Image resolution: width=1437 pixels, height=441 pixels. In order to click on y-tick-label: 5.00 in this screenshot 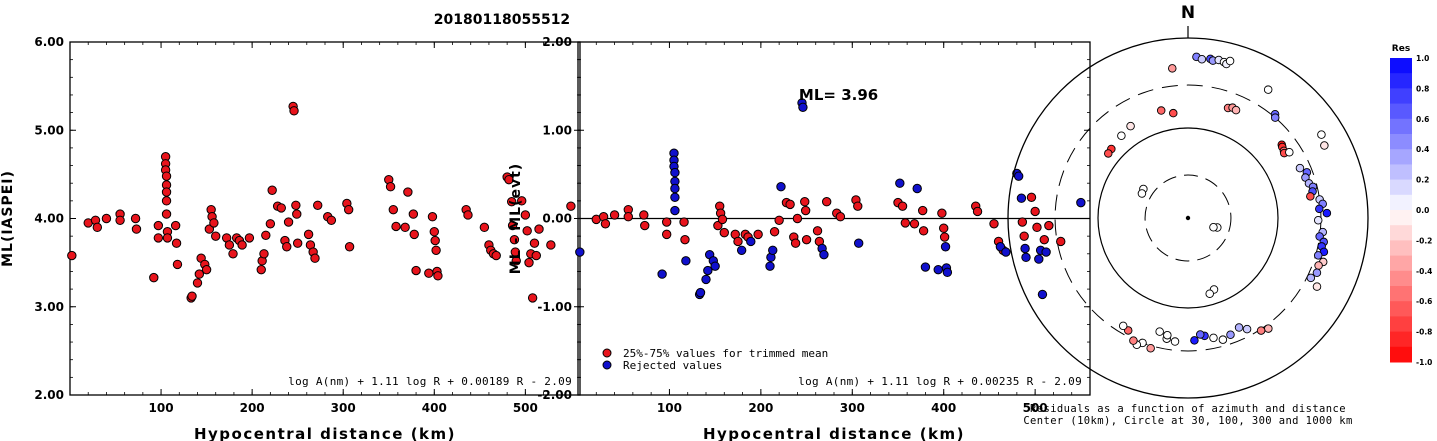, I will do `click(49, 130)`.